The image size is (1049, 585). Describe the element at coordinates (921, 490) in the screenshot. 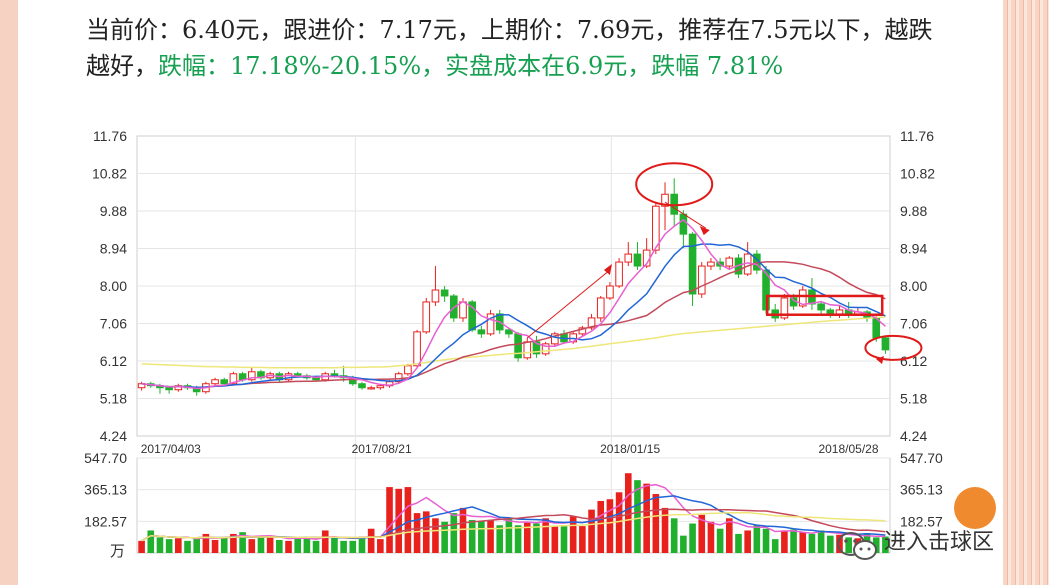

I see `volume-tick-label-right: 365.13` at that location.